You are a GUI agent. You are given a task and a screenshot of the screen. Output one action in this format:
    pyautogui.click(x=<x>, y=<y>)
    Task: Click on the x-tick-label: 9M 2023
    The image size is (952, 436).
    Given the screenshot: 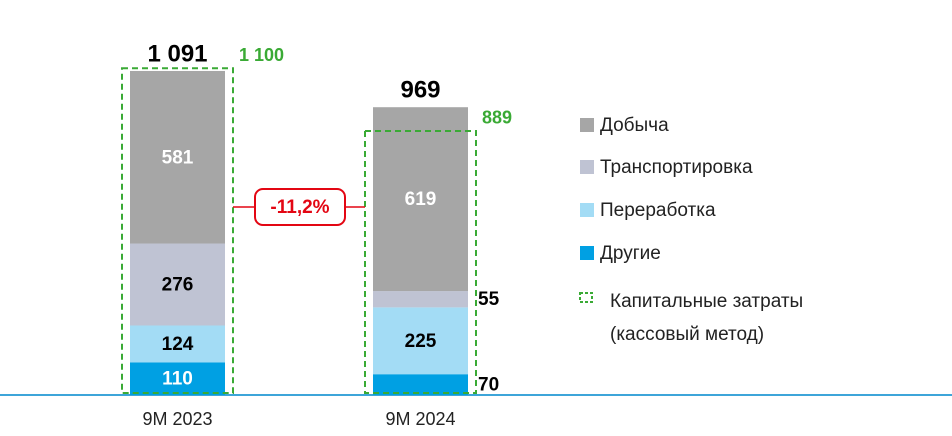 What is the action you would take?
    pyautogui.click(x=177, y=419)
    